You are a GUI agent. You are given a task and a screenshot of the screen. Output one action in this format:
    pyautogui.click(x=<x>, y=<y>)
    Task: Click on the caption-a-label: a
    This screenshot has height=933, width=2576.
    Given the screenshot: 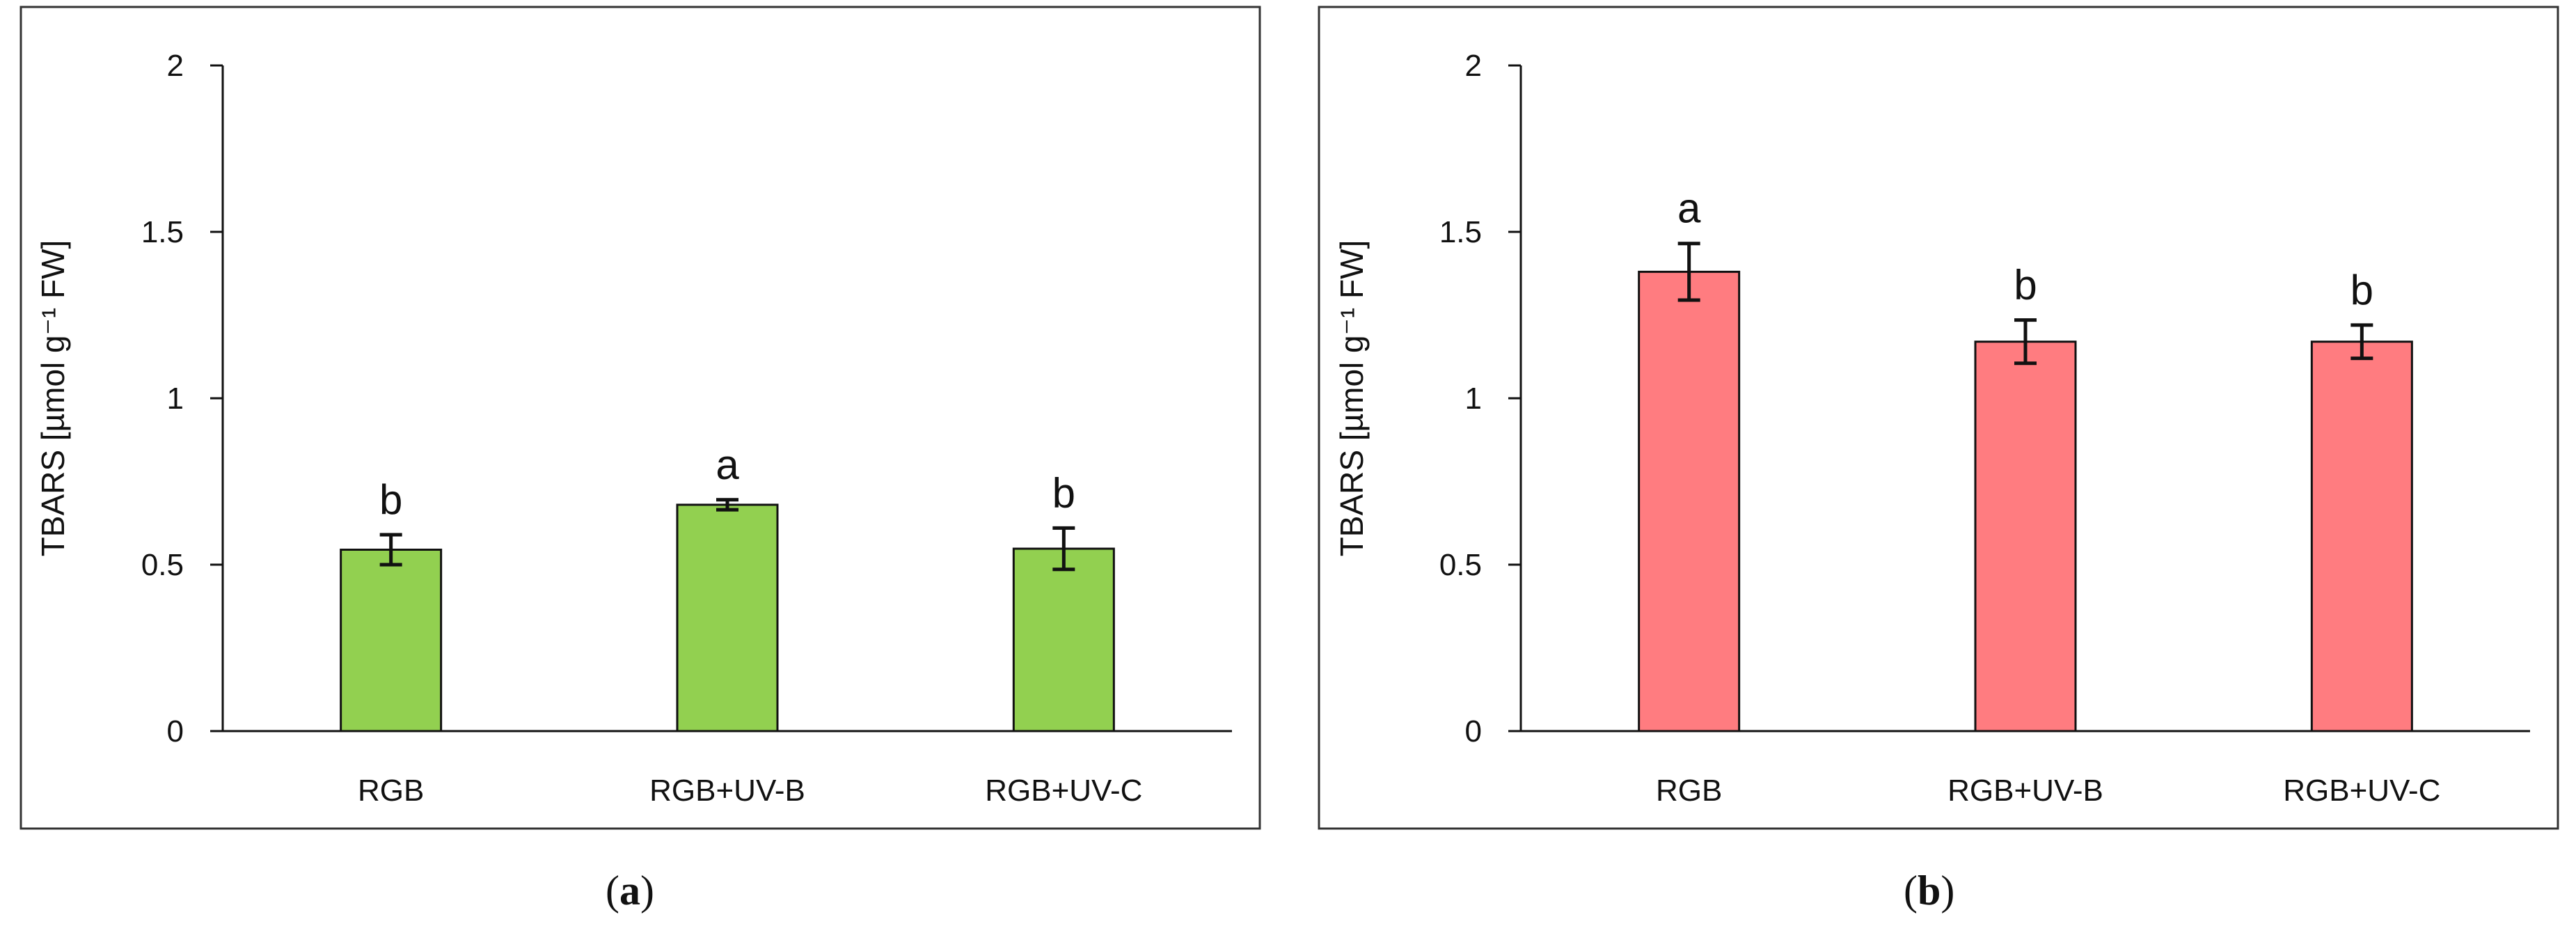 What is the action you would take?
    pyautogui.click(x=629, y=891)
    